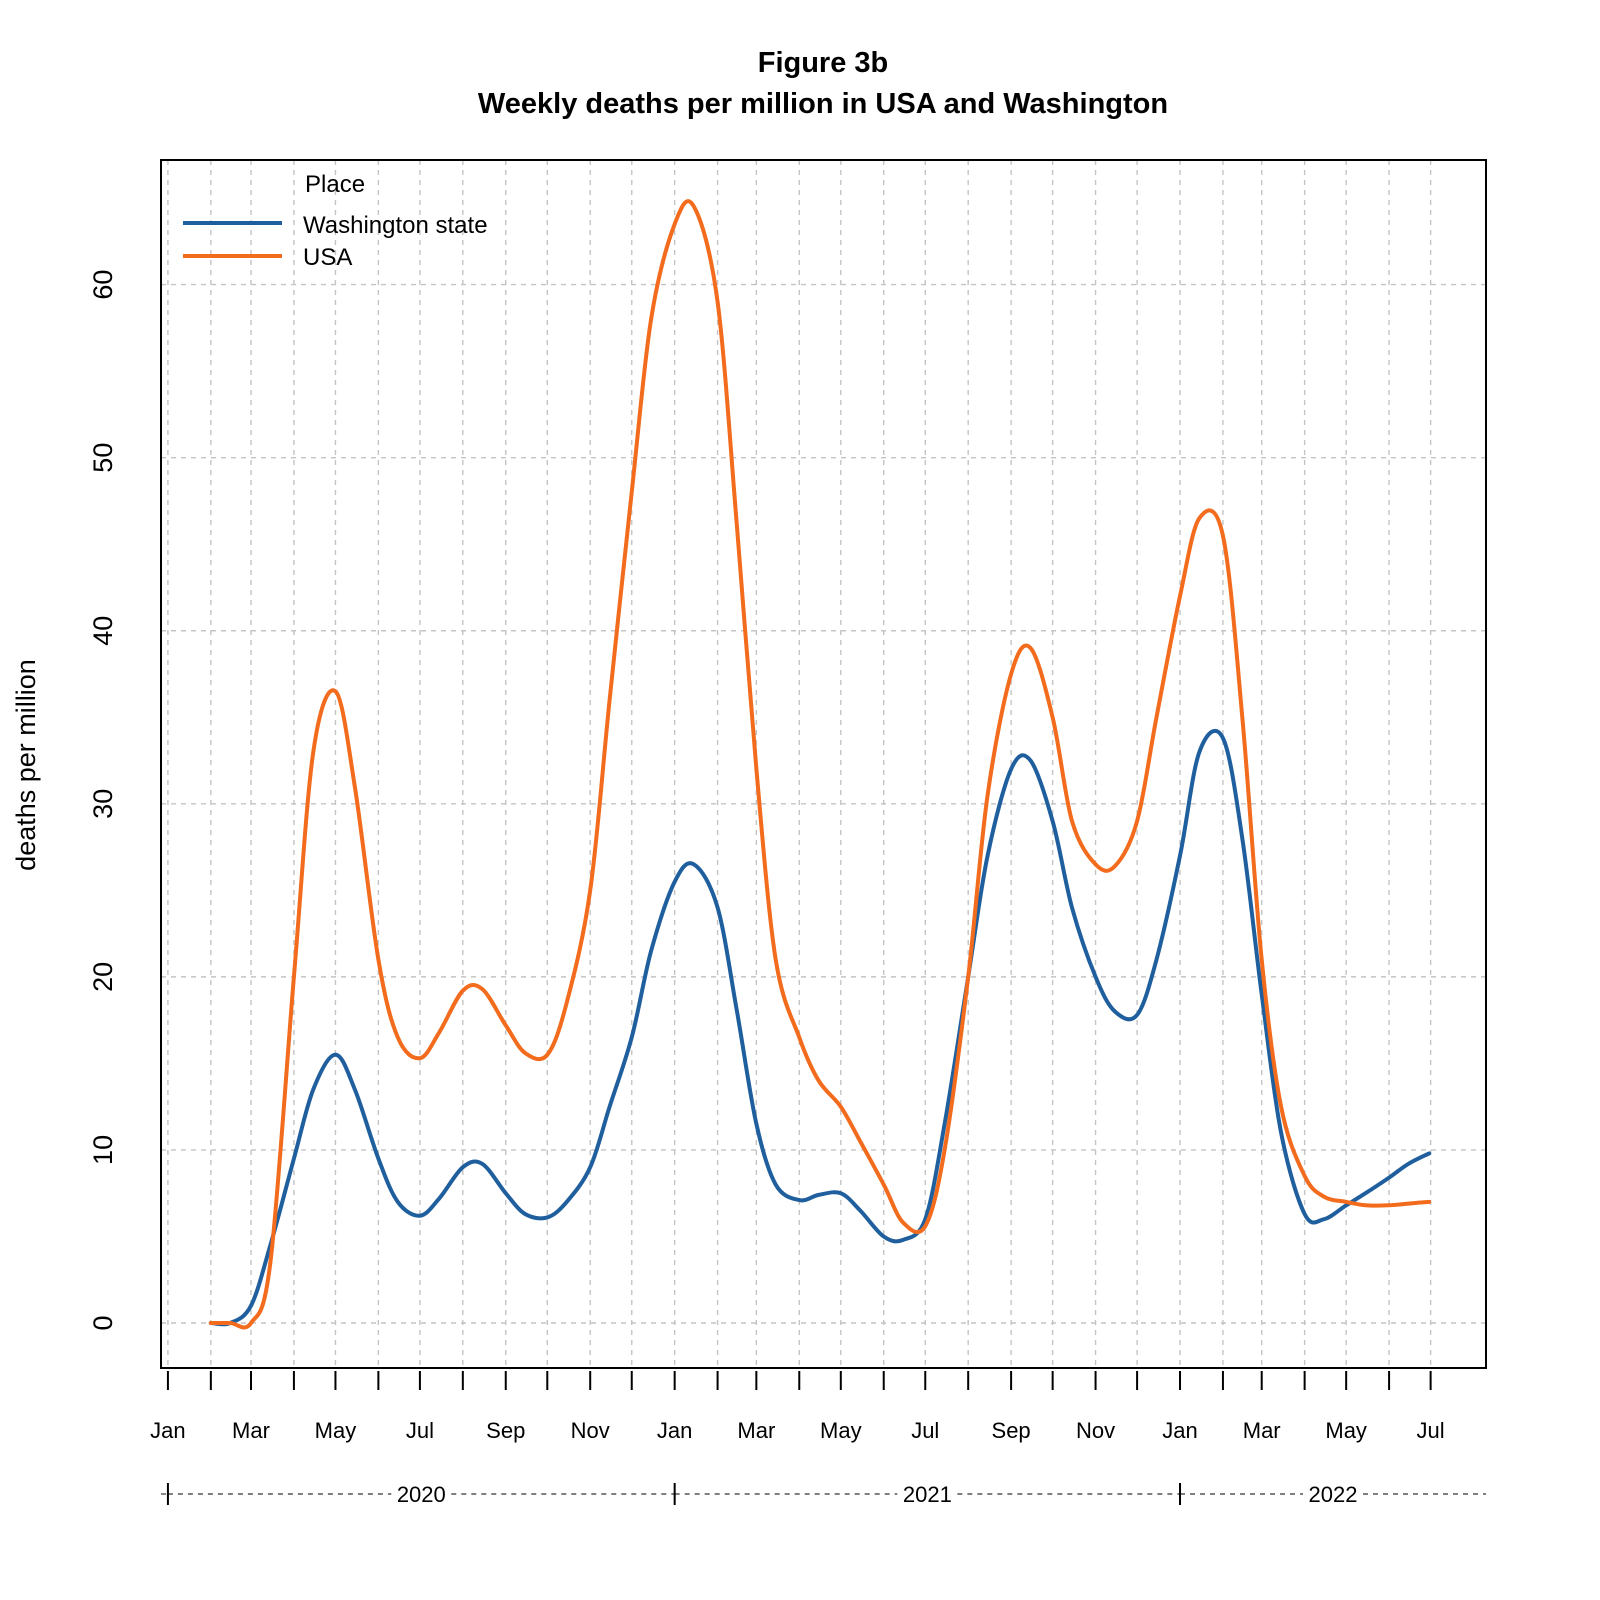  Describe the element at coordinates (103, 631) in the screenshot. I see `y-tick-label: 40` at that location.